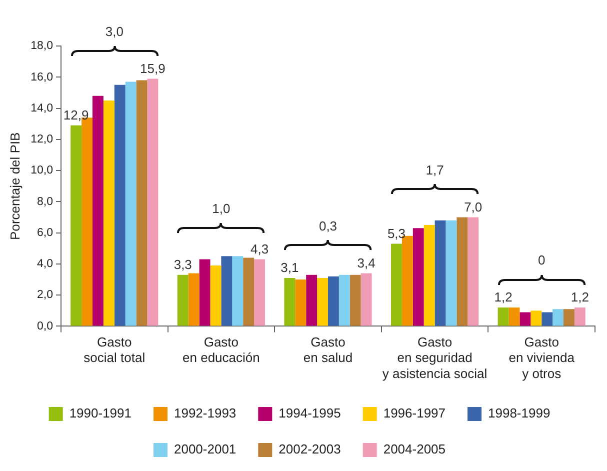 This screenshot has width=607, height=471. Describe the element at coordinates (519, 413) in the screenshot. I see `legend-label: 1998-1999` at that location.